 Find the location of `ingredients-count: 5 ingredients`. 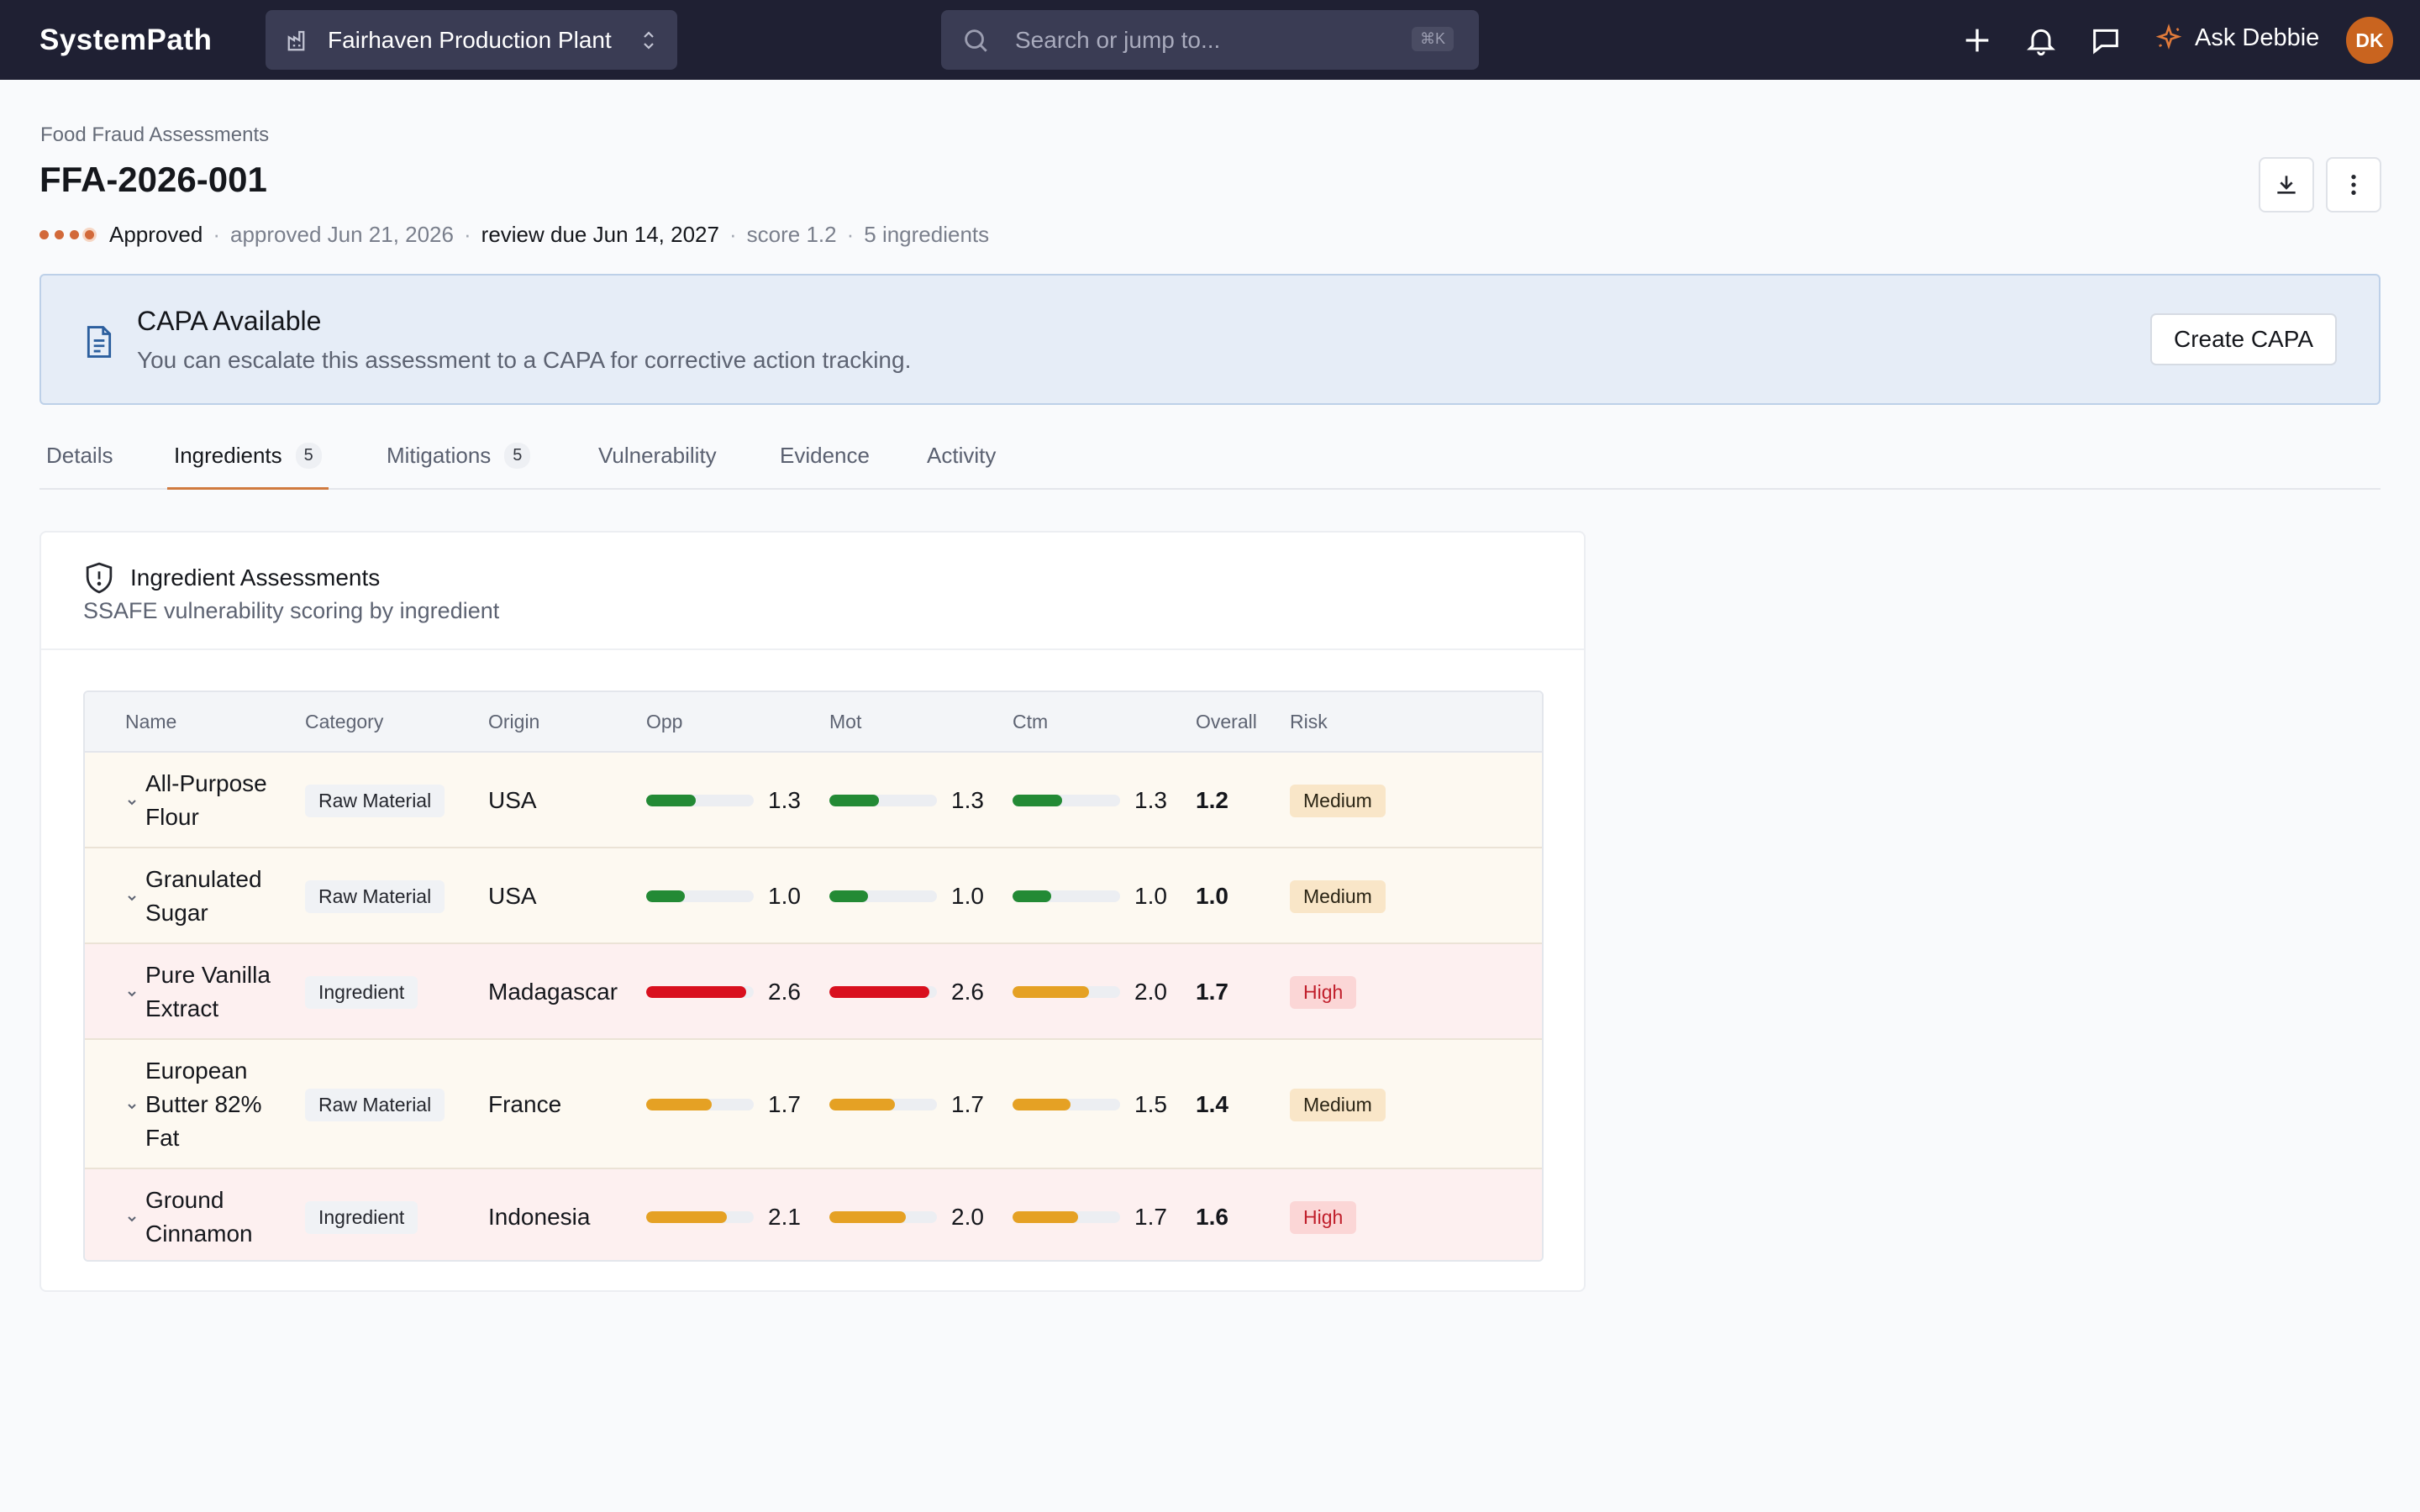

ingredients-count: 5 ingredients is located at coordinates (927, 234).